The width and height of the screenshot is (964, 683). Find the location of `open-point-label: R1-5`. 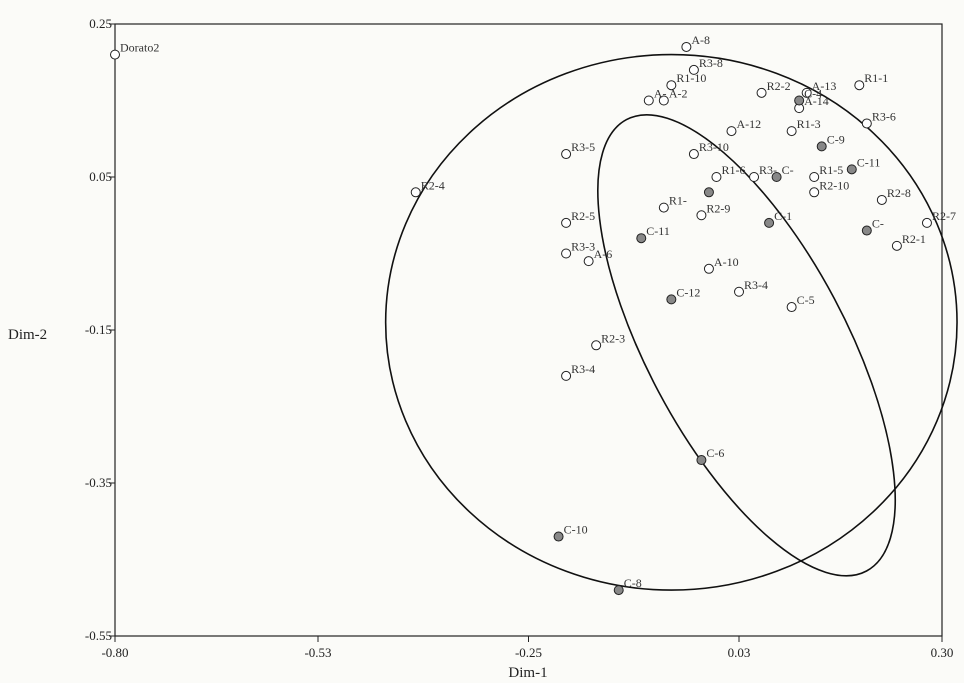

open-point-label: R1-5 is located at coordinates (831, 170).